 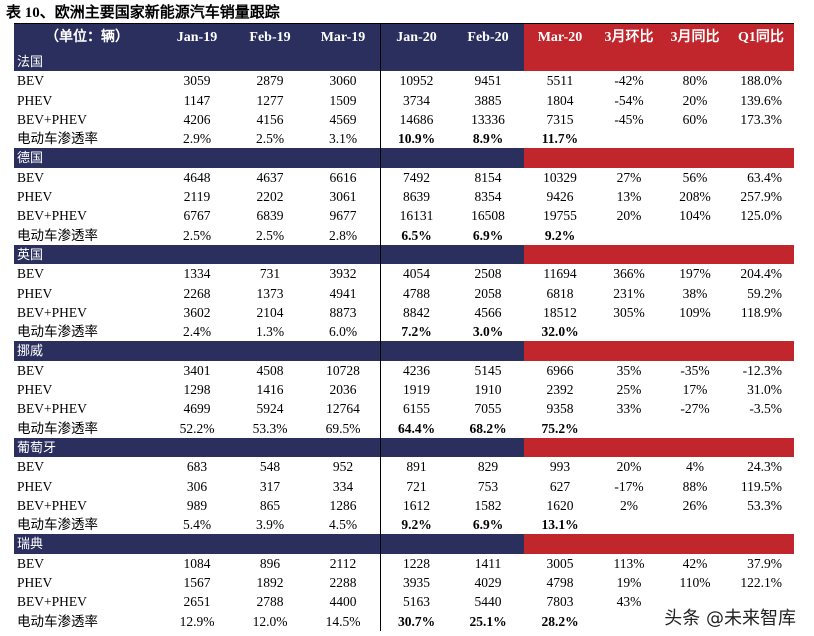 What do you see at coordinates (560, 583) in the screenshot?
I see `table-cell: 4798` at bounding box center [560, 583].